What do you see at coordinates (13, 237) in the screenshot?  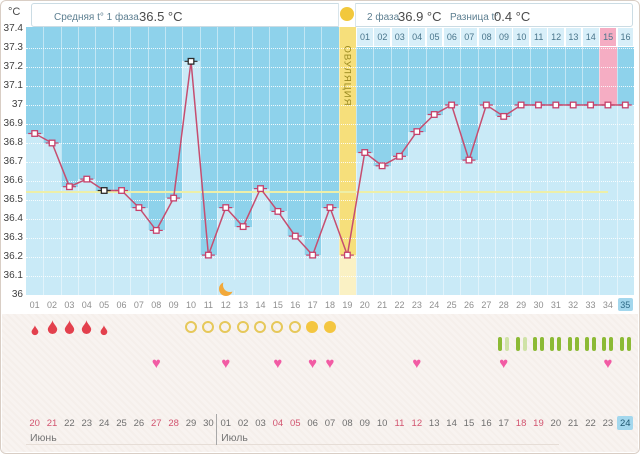 I see `y-axis-tick-label: 36.3` at bounding box center [13, 237].